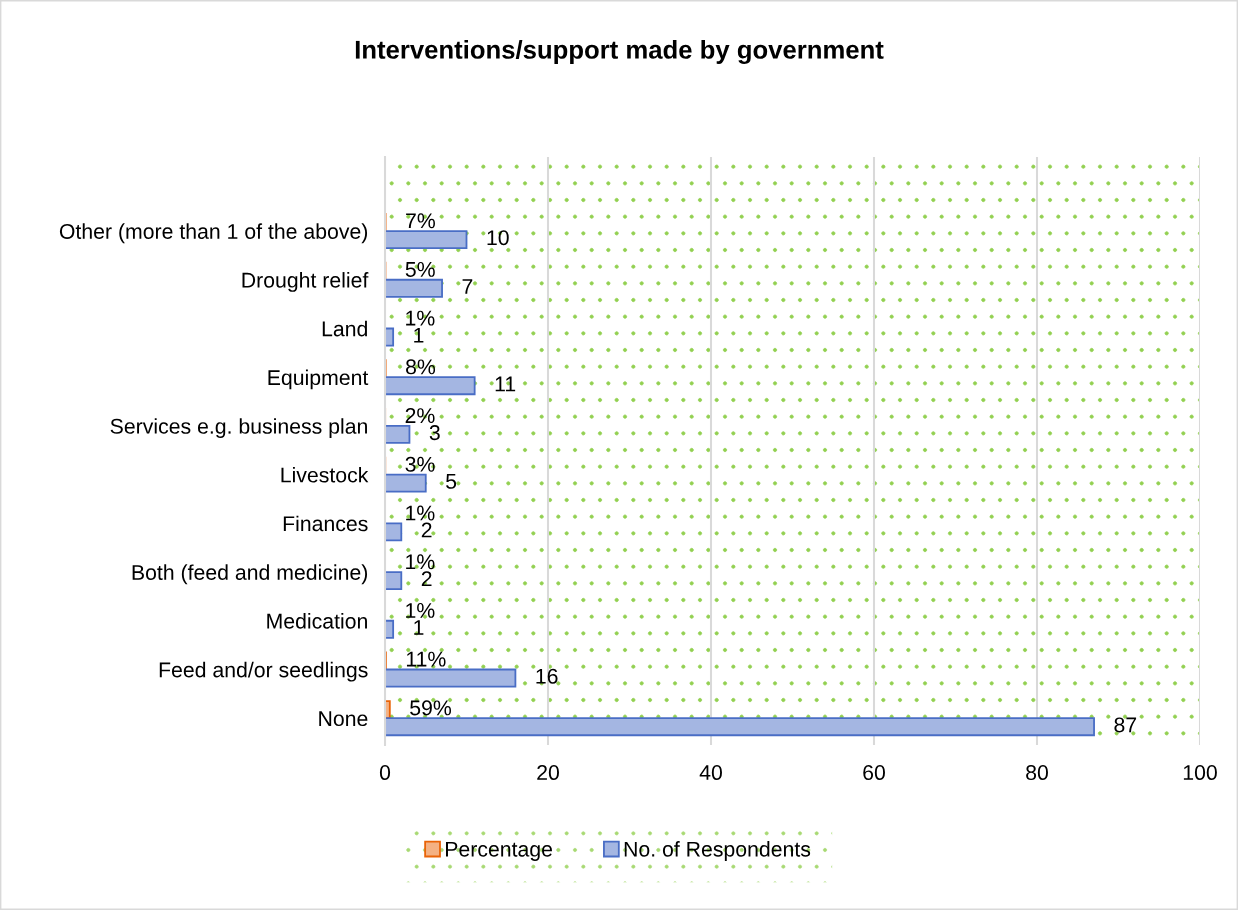  Describe the element at coordinates (548, 773) in the screenshot. I see `x-tick-label: 20` at that location.